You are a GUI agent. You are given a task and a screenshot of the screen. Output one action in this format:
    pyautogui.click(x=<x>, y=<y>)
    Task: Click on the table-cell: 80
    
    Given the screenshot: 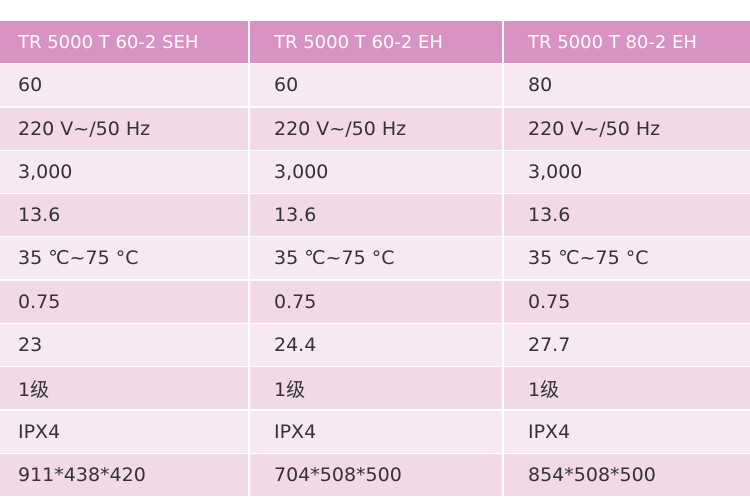 What is the action you would take?
    pyautogui.click(x=627, y=85)
    